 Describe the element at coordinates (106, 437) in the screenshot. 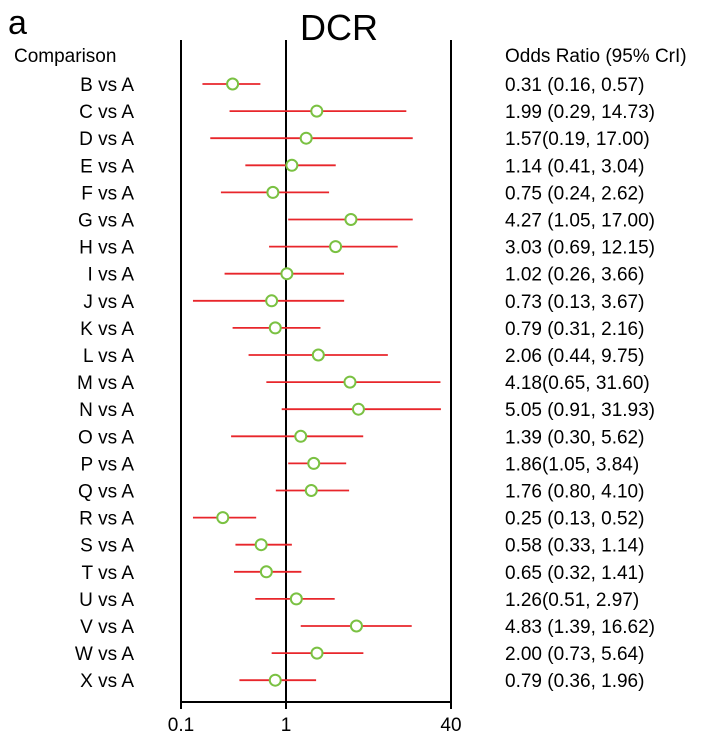

I see `row-label: O vs A` at that location.